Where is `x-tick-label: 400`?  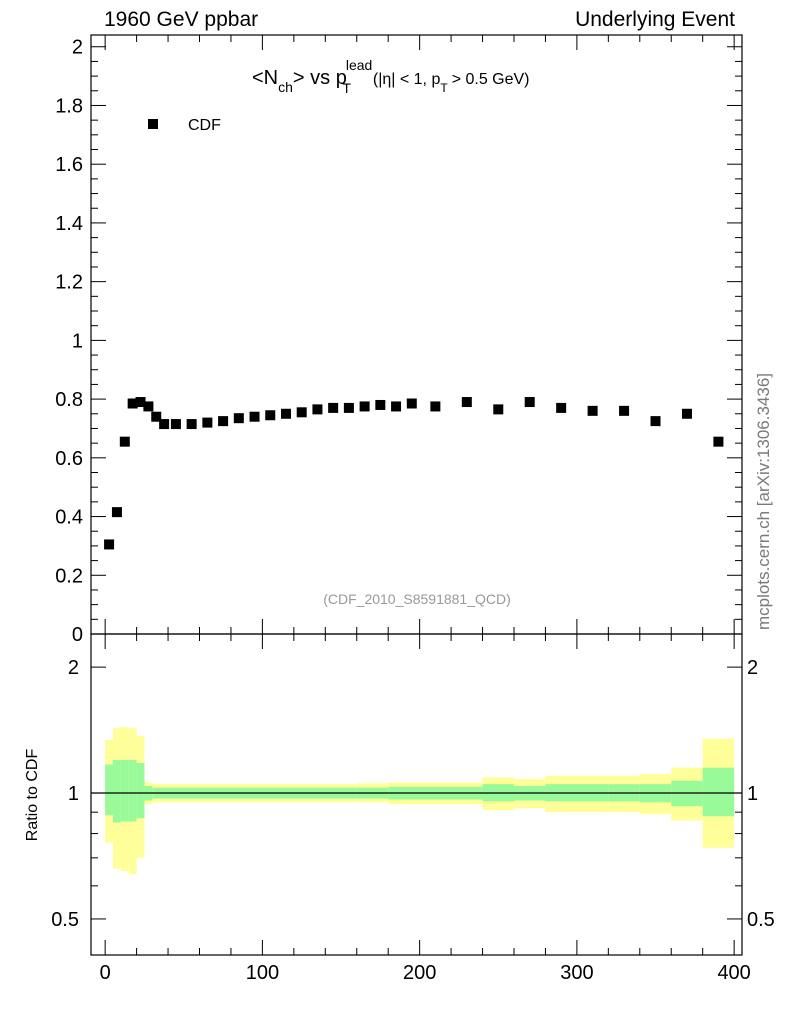 x-tick-label: 400 is located at coordinates (733, 973).